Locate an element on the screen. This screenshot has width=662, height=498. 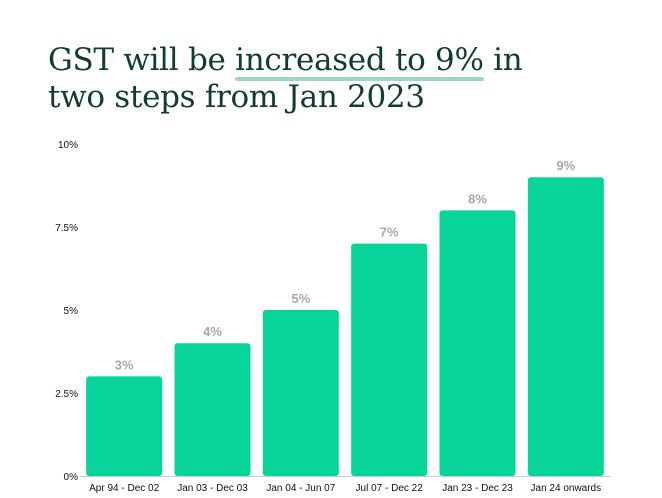
data-label: 3% is located at coordinates (124, 364).